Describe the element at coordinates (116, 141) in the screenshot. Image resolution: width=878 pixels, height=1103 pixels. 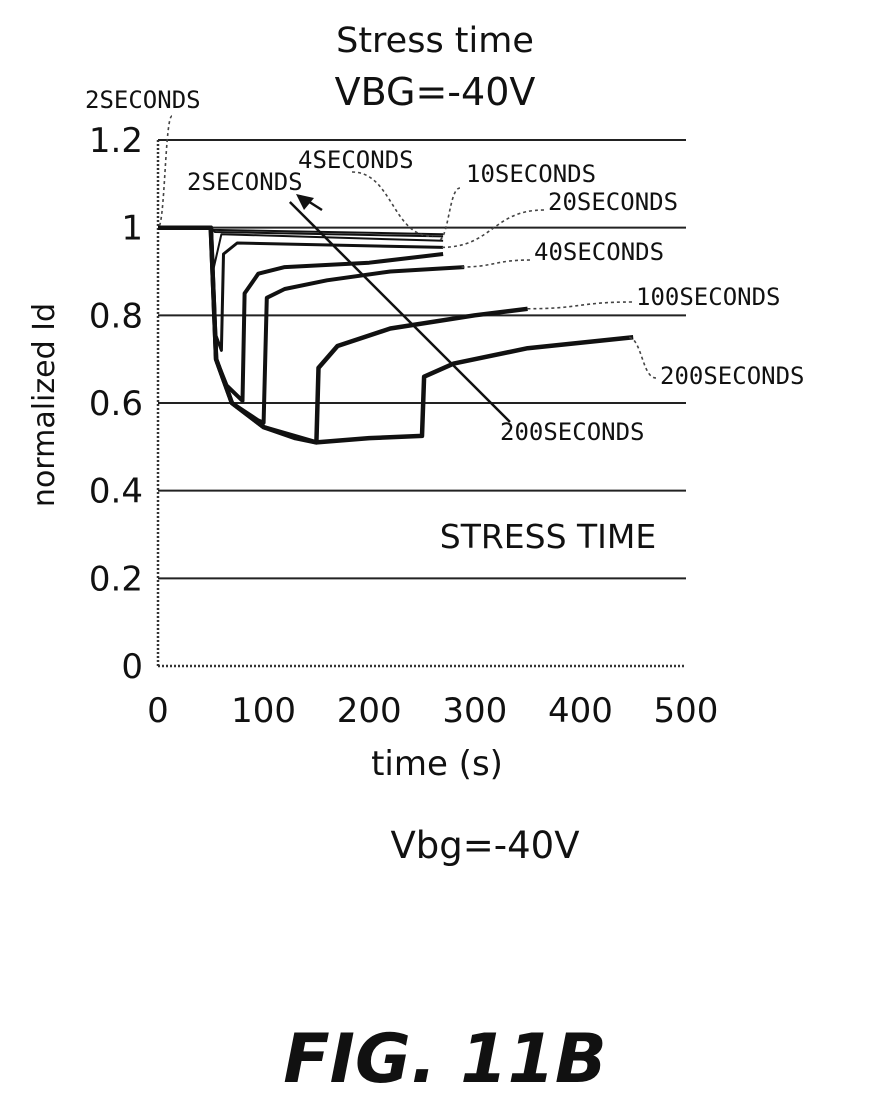
I see `y-tick-label: 1.2` at that location.